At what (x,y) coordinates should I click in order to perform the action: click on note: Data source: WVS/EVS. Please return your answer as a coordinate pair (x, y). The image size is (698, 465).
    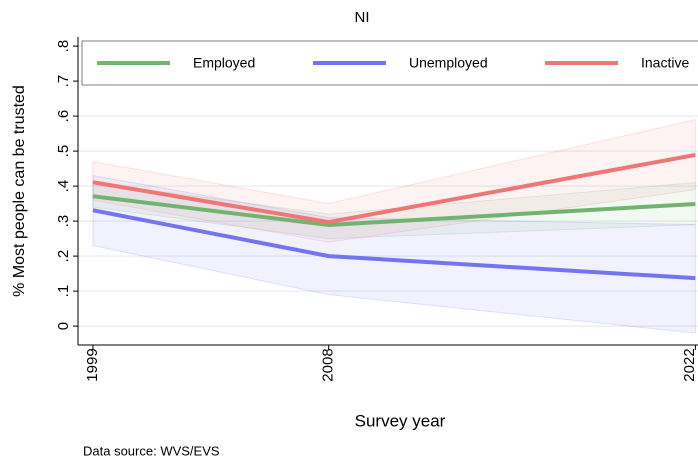
    Looking at the image, I should click on (151, 450).